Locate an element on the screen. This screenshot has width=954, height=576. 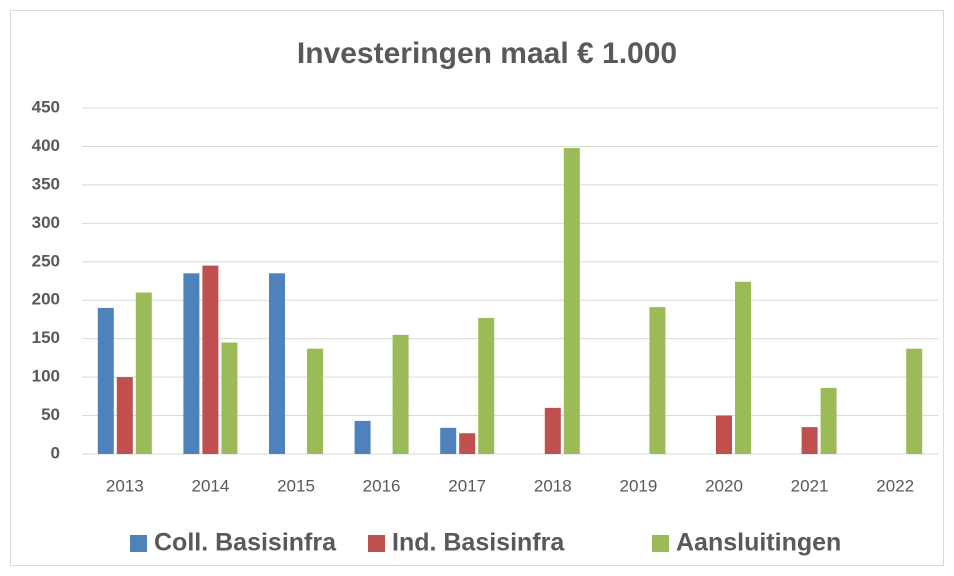
x-tick-label: 2021 is located at coordinates (810, 485).